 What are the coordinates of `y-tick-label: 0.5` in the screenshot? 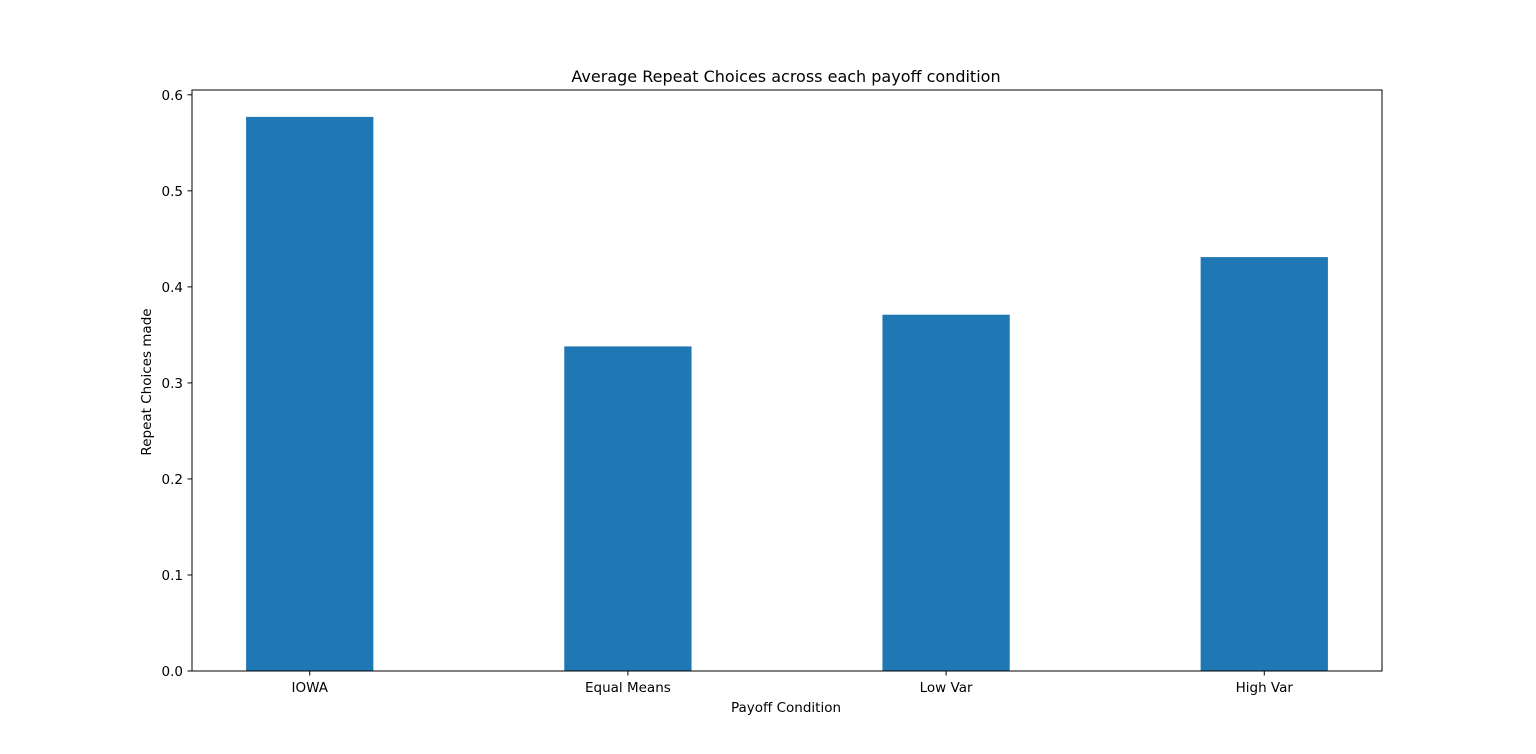 It's located at (172, 192).